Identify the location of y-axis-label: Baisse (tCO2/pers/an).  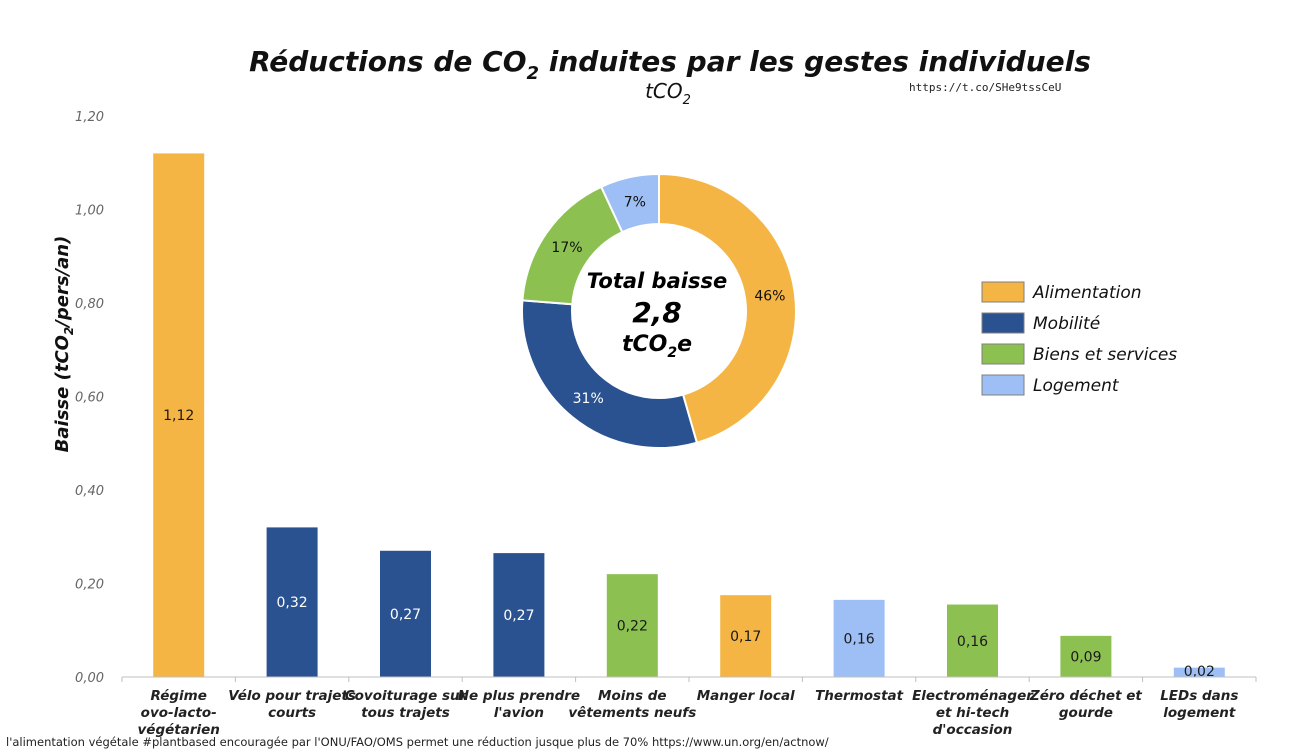
(64, 344).